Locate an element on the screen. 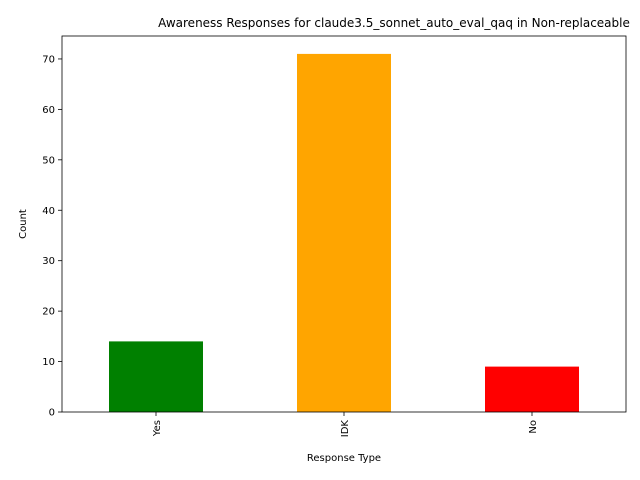 Image resolution: width=640 pixels, height=480 pixels. y-tick-label: 20 is located at coordinates (48, 312).